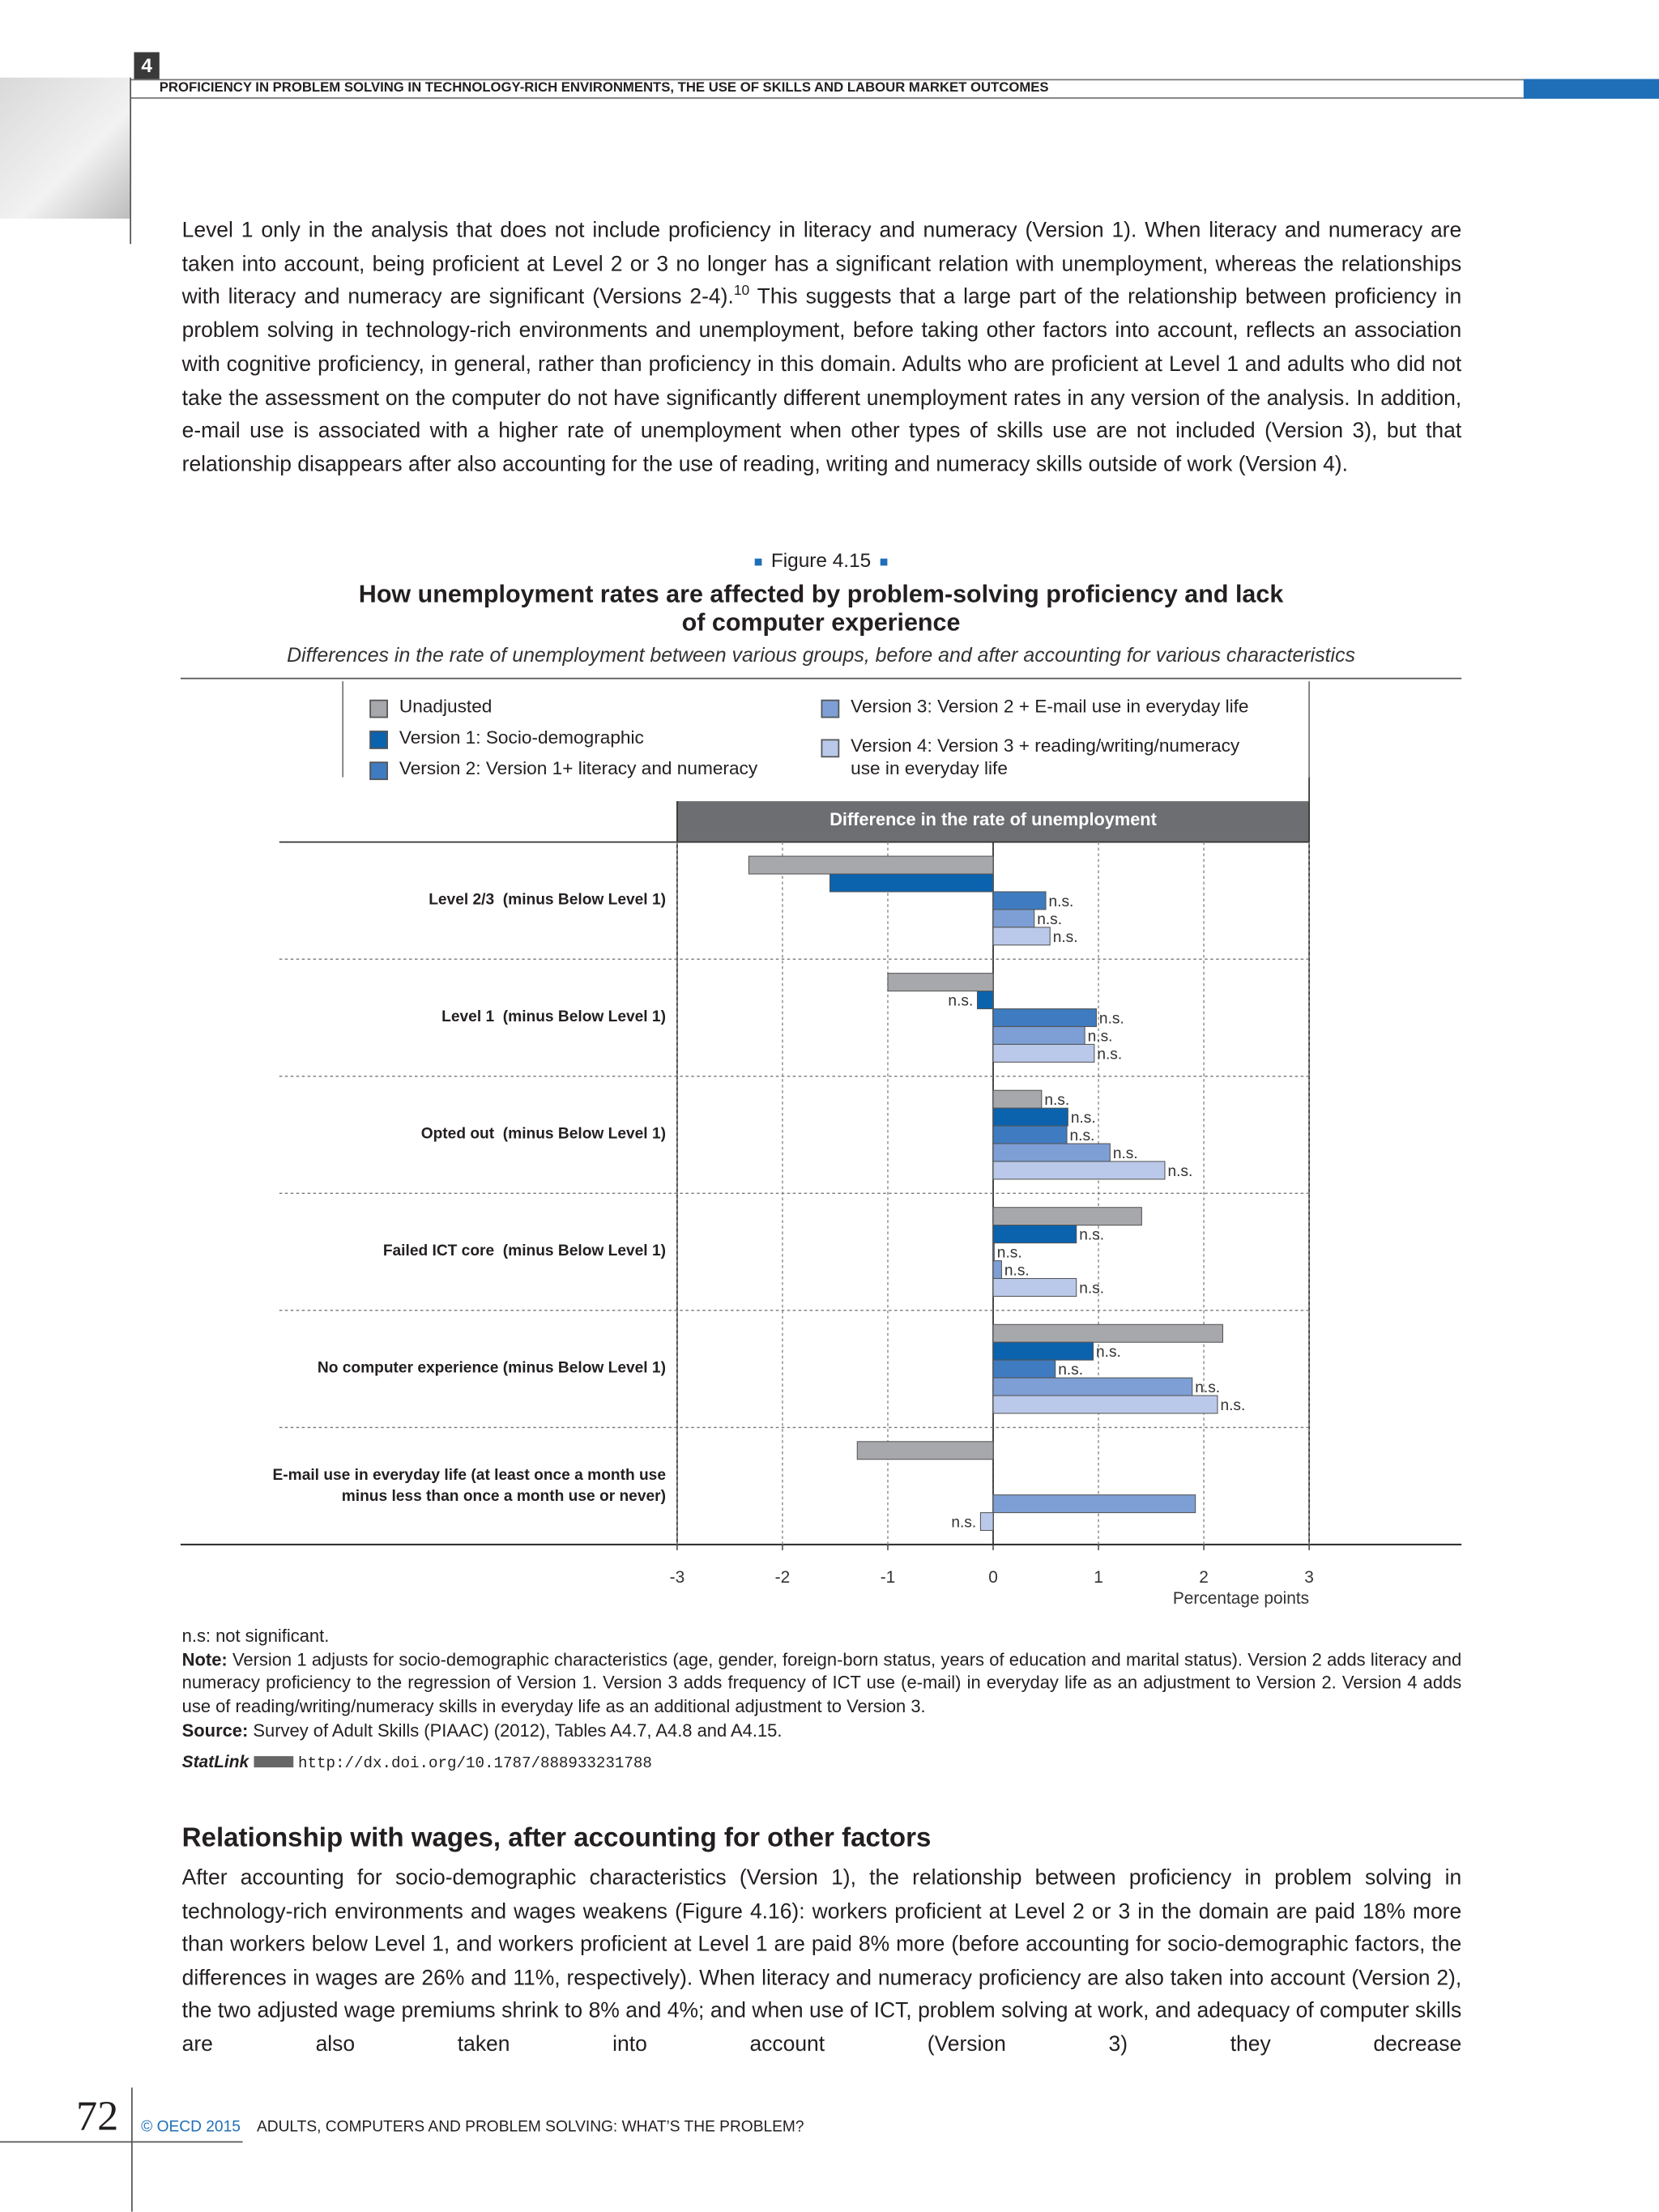  Describe the element at coordinates (741, 292) in the screenshot. I see `footnote-ref: 10` at that location.